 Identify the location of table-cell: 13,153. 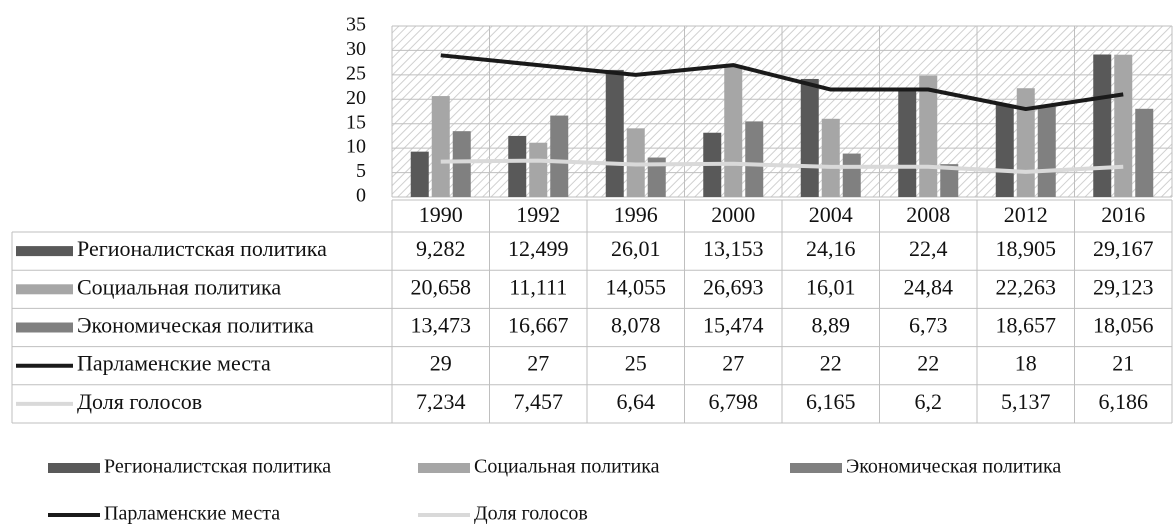
(733, 248).